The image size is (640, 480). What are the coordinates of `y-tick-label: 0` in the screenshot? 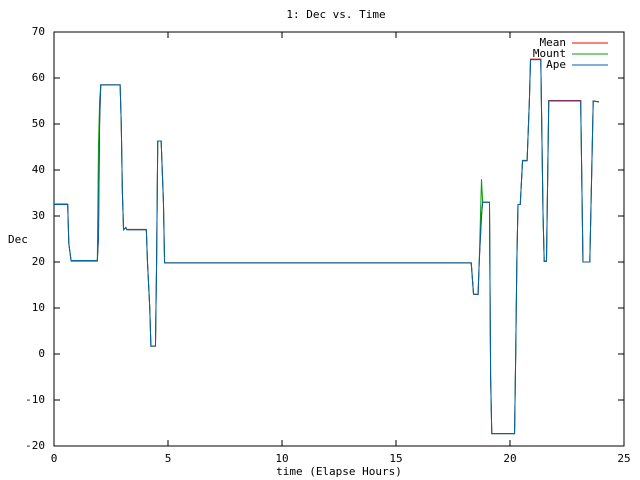 It's located at (41, 353).